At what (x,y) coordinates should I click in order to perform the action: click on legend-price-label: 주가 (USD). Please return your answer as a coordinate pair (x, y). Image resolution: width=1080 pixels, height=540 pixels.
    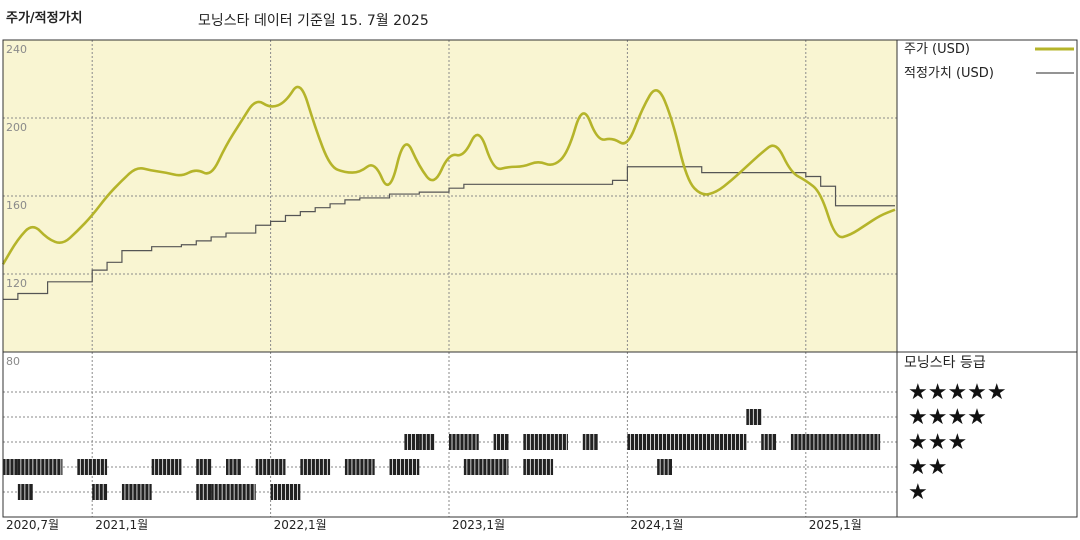
    Looking at the image, I should click on (937, 49).